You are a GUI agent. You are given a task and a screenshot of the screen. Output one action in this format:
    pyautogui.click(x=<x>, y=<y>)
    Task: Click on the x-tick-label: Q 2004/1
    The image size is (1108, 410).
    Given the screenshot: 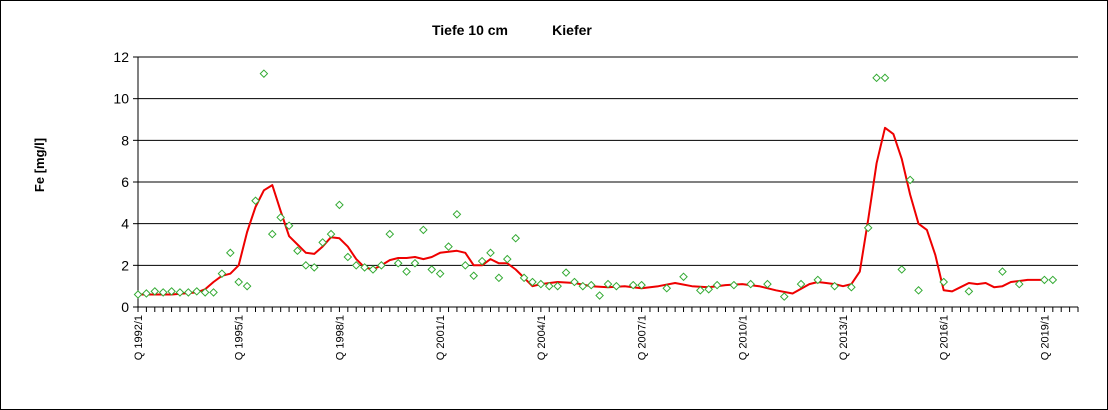 What is the action you would take?
    pyautogui.click(x=542, y=337)
    